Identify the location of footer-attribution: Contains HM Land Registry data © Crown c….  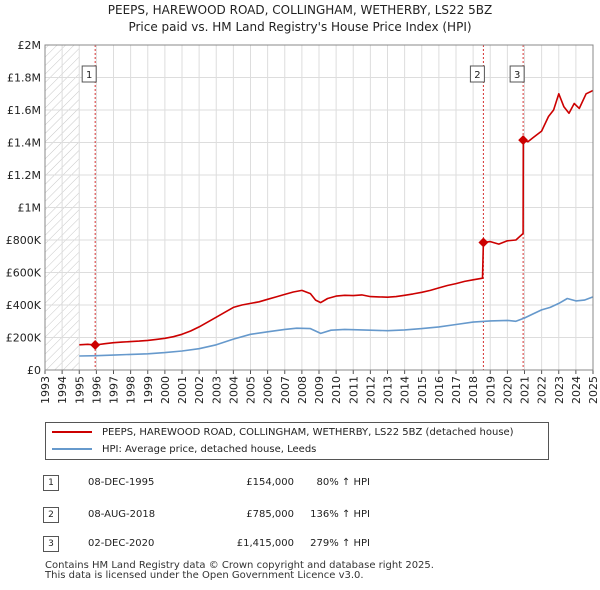
(239, 571).